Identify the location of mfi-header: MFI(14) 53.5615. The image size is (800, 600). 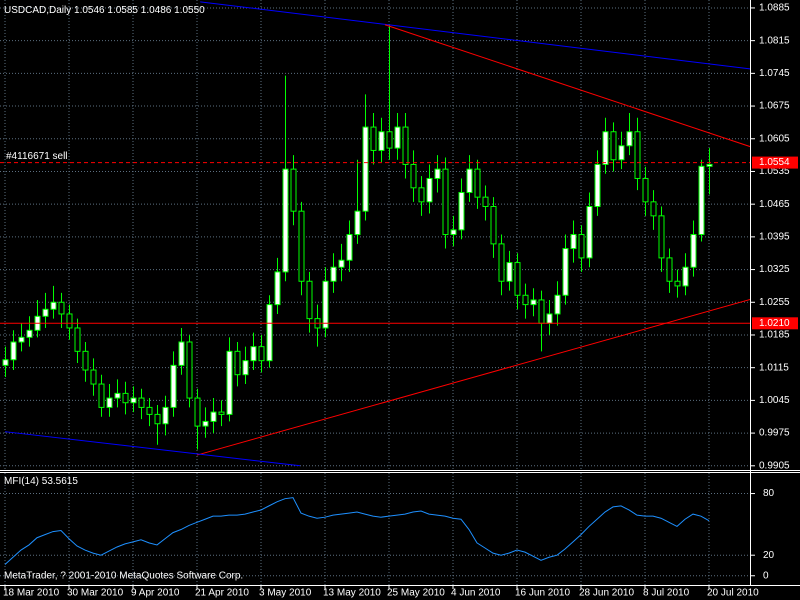
(41, 481).